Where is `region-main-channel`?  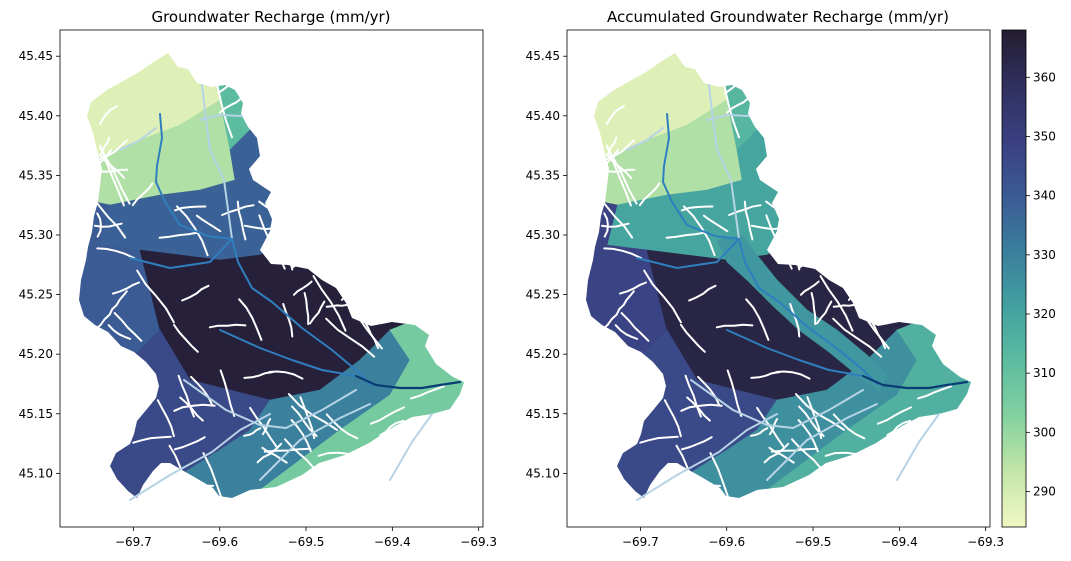 region-main-channel is located at coordinates (802, 313).